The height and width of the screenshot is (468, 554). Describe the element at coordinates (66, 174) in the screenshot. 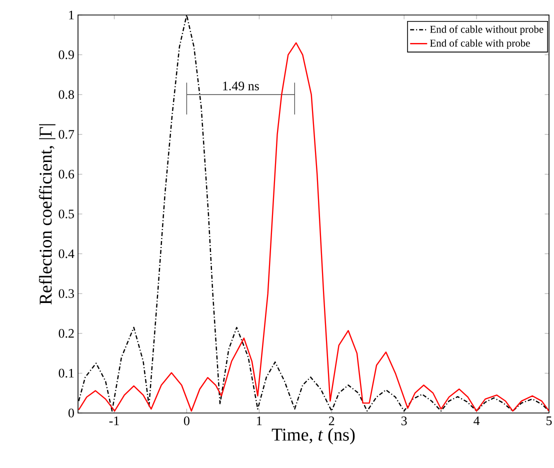

I see `y-tick-label: 0.6` at that location.